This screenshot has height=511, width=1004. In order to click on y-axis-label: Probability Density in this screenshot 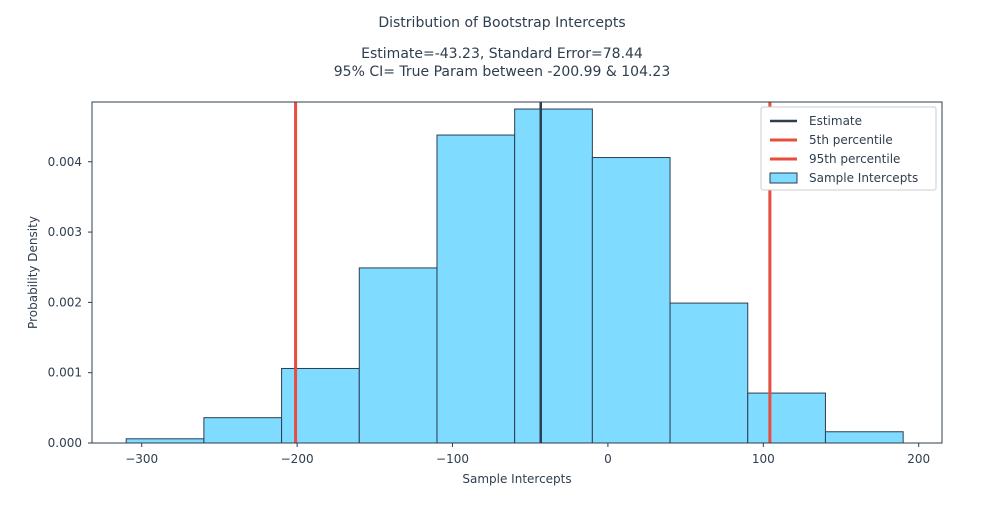, I will do `click(33, 272)`.